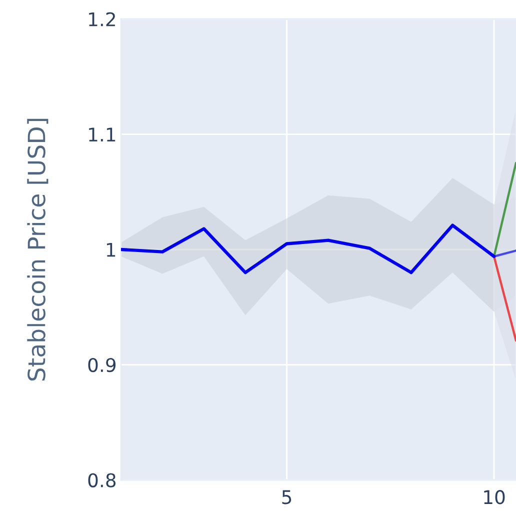 The image size is (516, 511). What do you see at coordinates (102, 135) in the screenshot?
I see `y-tick-label: 1.1` at bounding box center [102, 135].